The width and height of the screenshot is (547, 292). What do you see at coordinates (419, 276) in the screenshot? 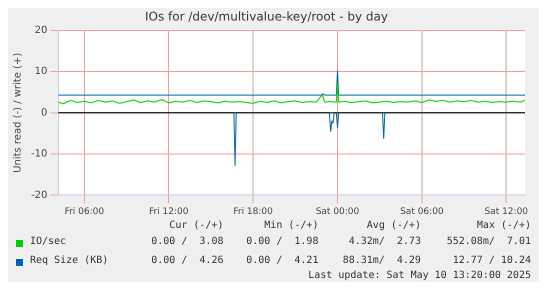
I see `text: Last update: Sat May 10 13:20:00 2025` at bounding box center [419, 276].